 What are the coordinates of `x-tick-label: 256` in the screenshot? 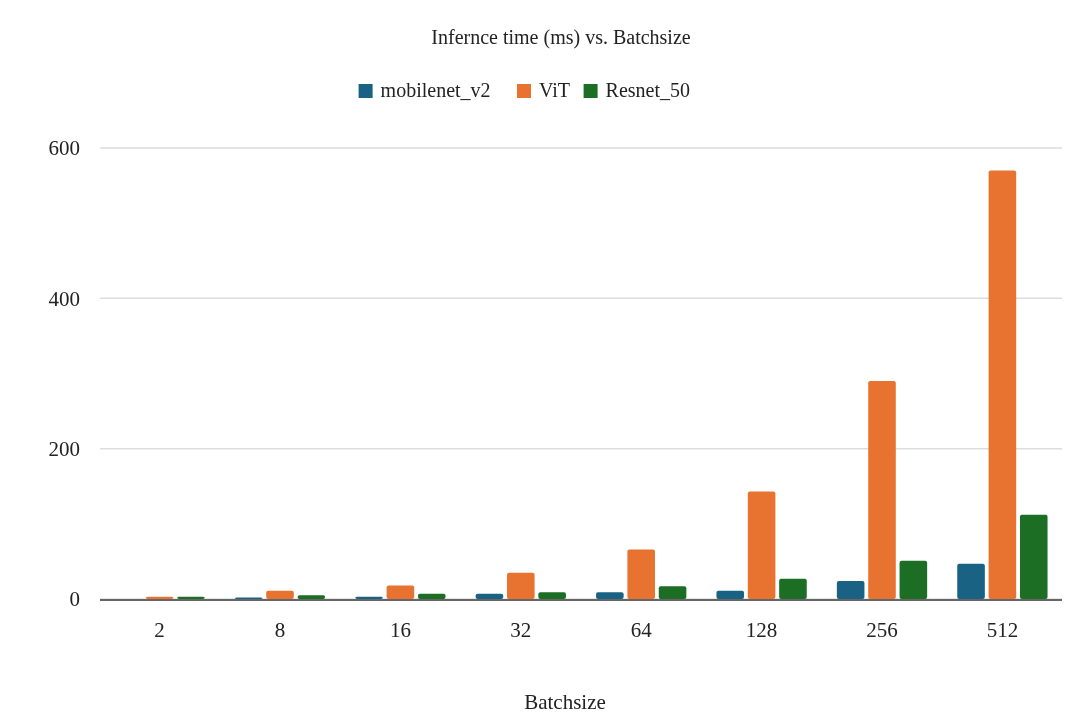 It's located at (882, 630).